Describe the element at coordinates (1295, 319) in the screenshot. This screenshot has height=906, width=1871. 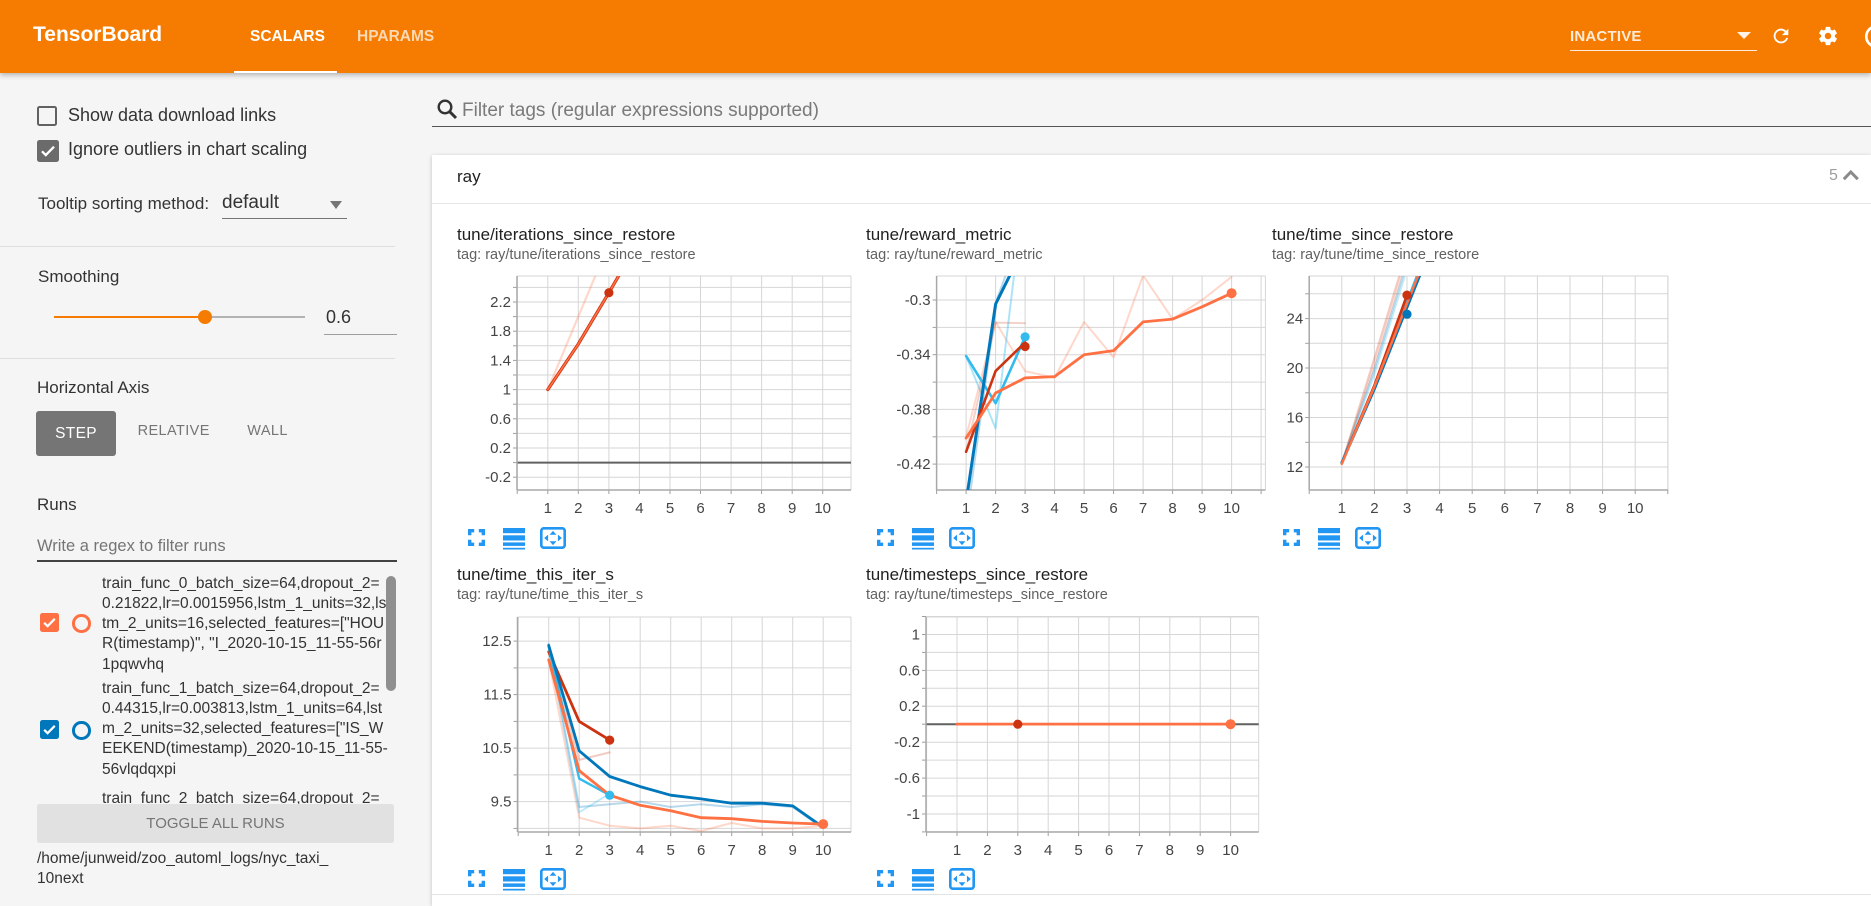
I see `svg-text: 24` at that location.